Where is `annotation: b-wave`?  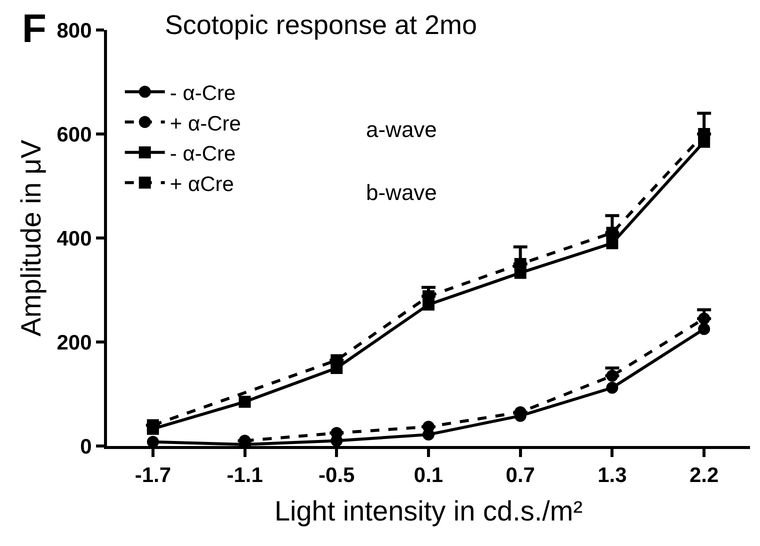 annotation: b-wave is located at coordinates (401, 192).